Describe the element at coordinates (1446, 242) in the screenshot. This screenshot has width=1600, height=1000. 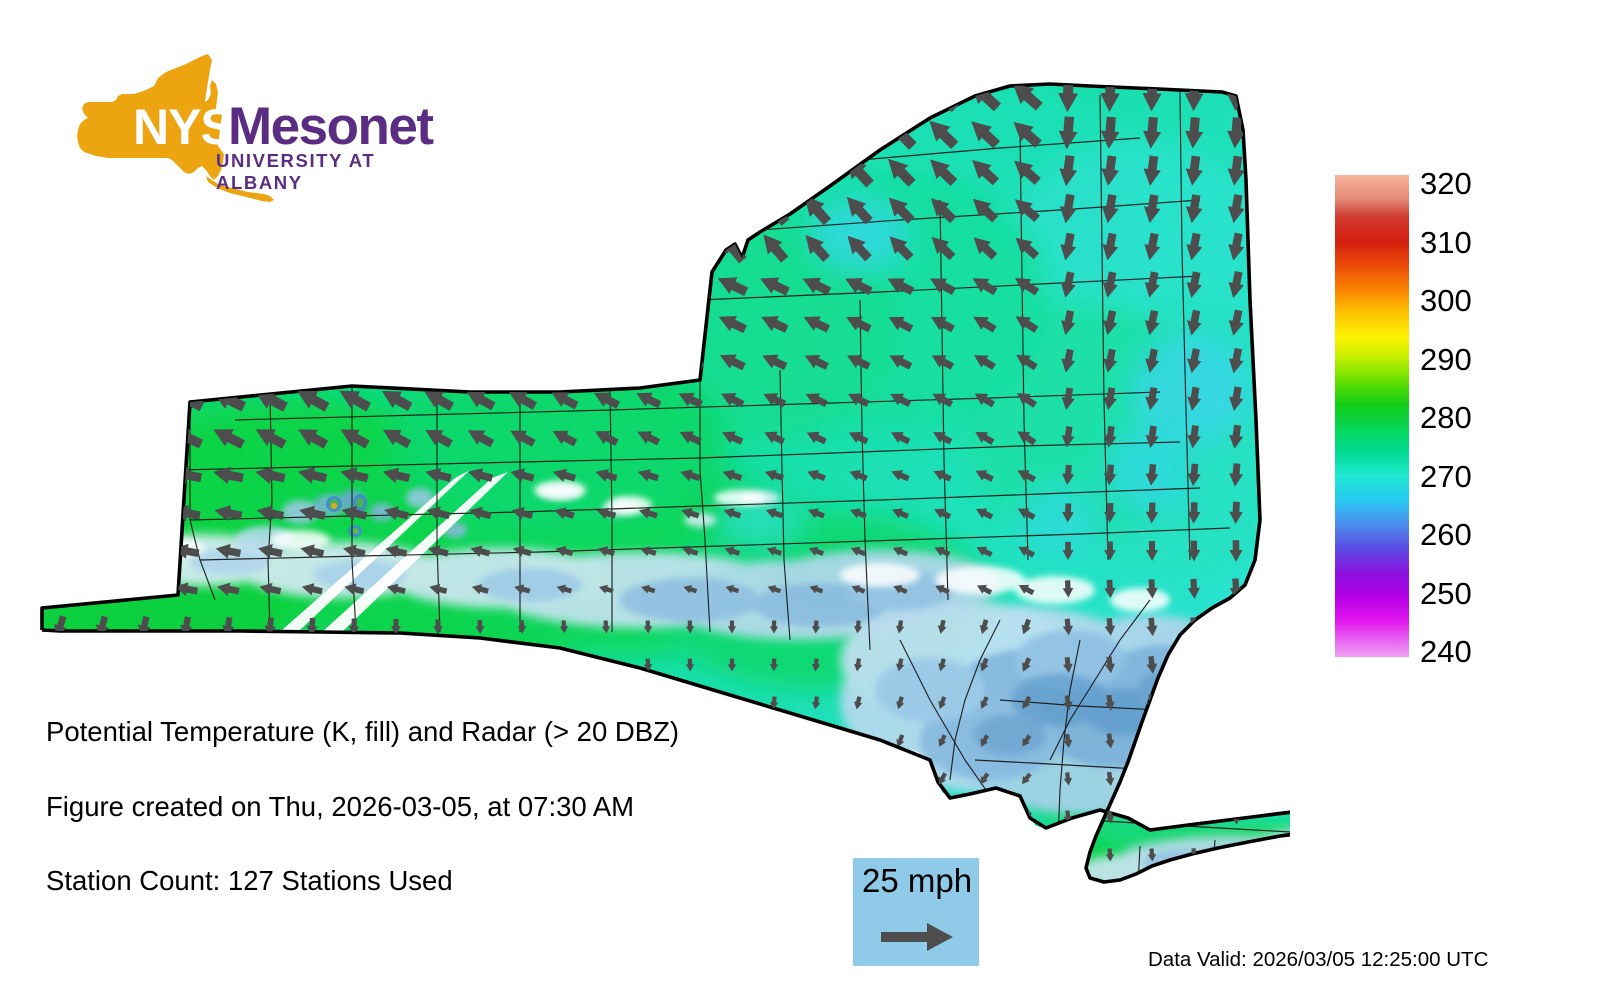
I see `colorbar-tick-310: 310` at that location.